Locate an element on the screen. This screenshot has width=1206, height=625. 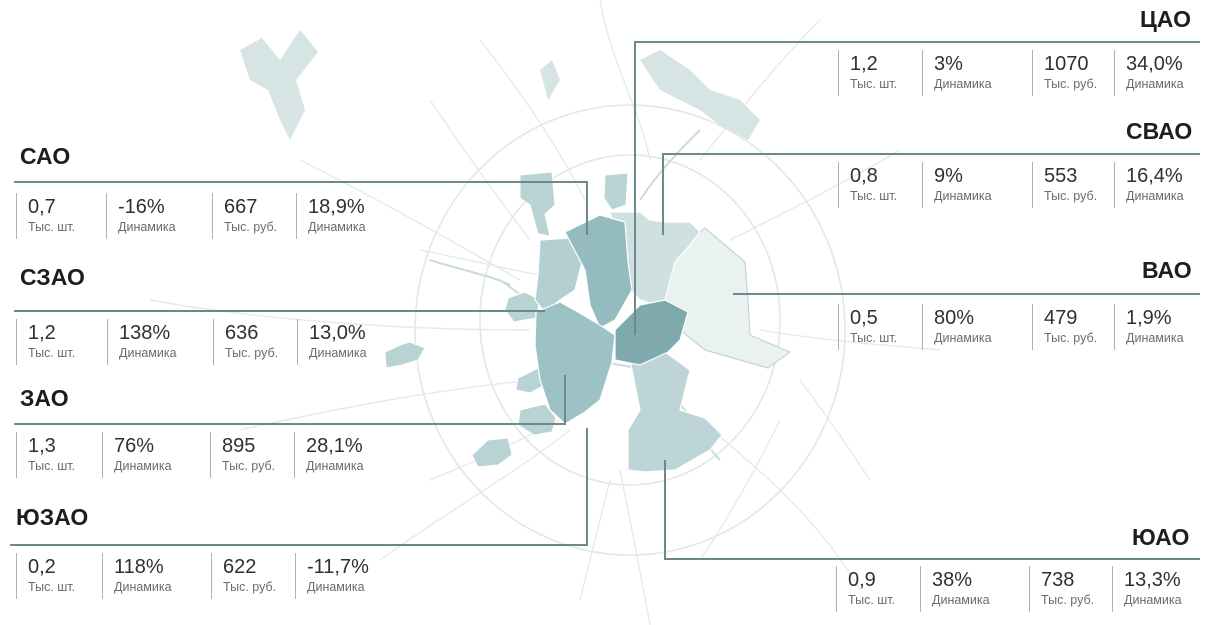
stat-value: 34,0% is located at coordinates (1154, 64).